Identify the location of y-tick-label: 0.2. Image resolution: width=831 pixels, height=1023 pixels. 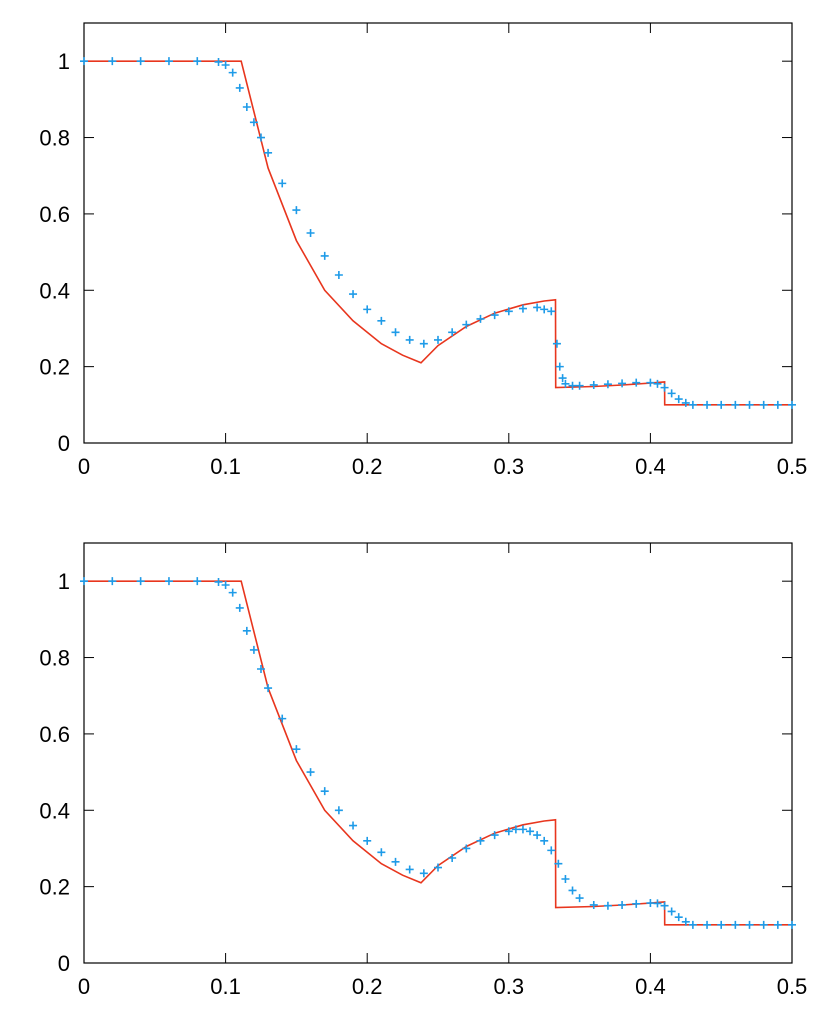
(54, 367).